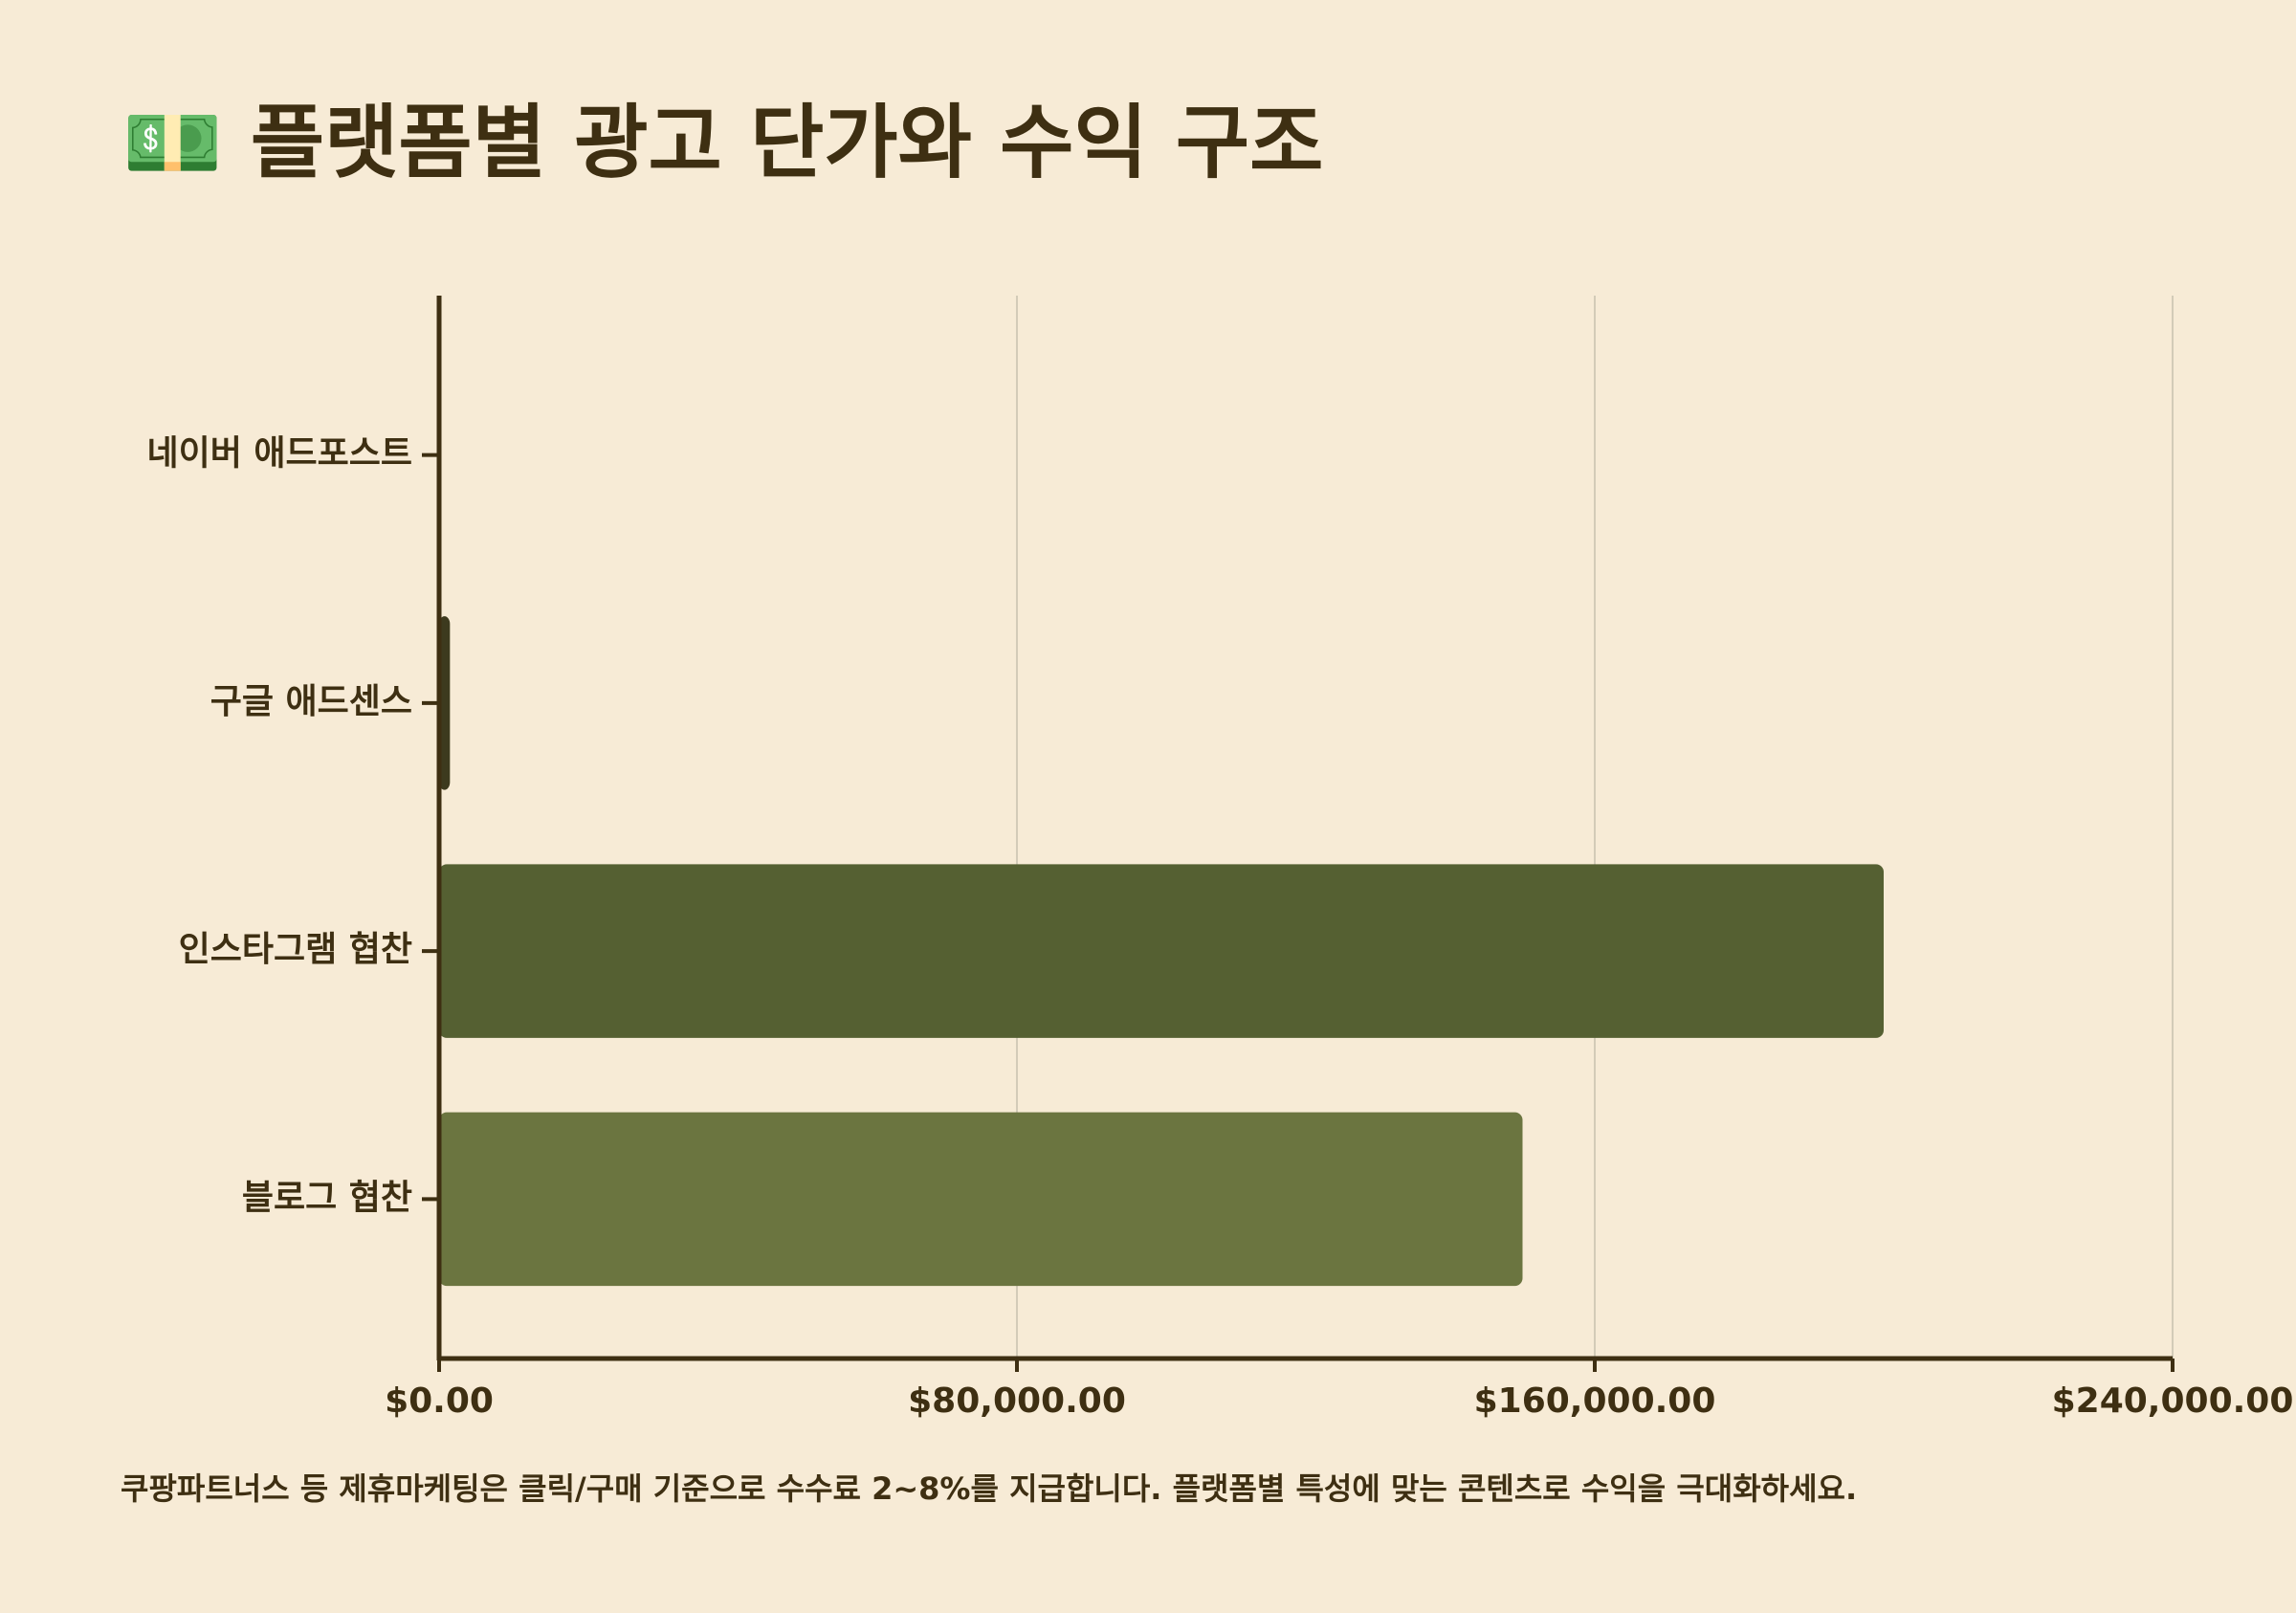 The image size is (2296, 1613). I want to click on x-tick-label: $240,000.00, so click(2173, 1401).